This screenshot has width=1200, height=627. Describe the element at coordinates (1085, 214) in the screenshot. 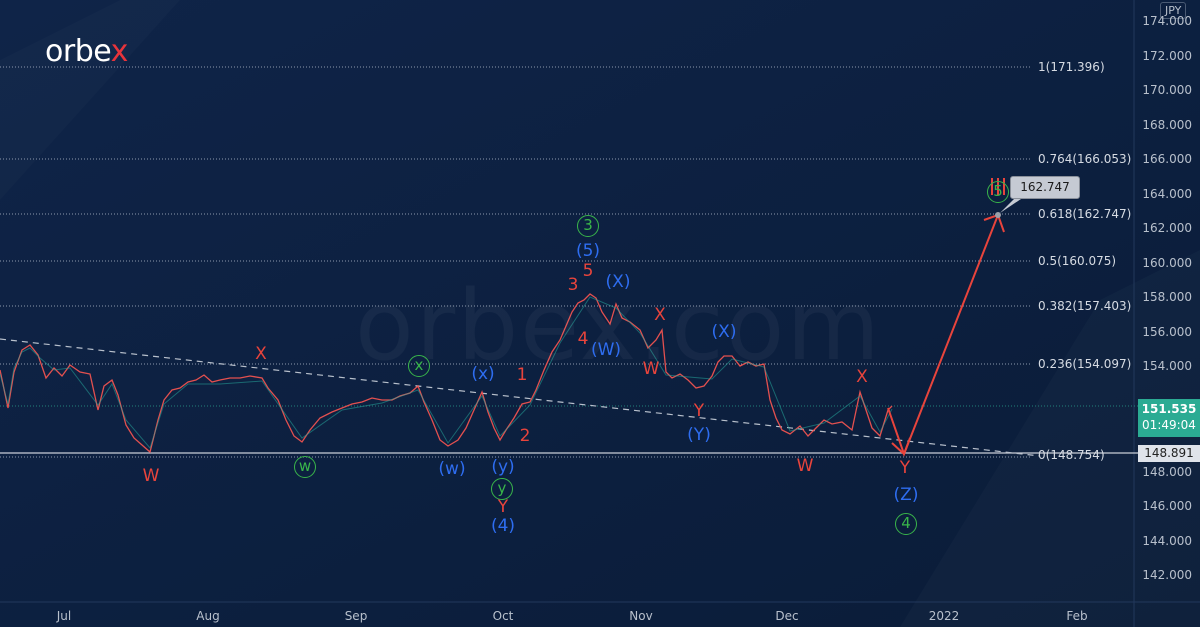

I see `fib-label: 0.618(162.747)` at that location.